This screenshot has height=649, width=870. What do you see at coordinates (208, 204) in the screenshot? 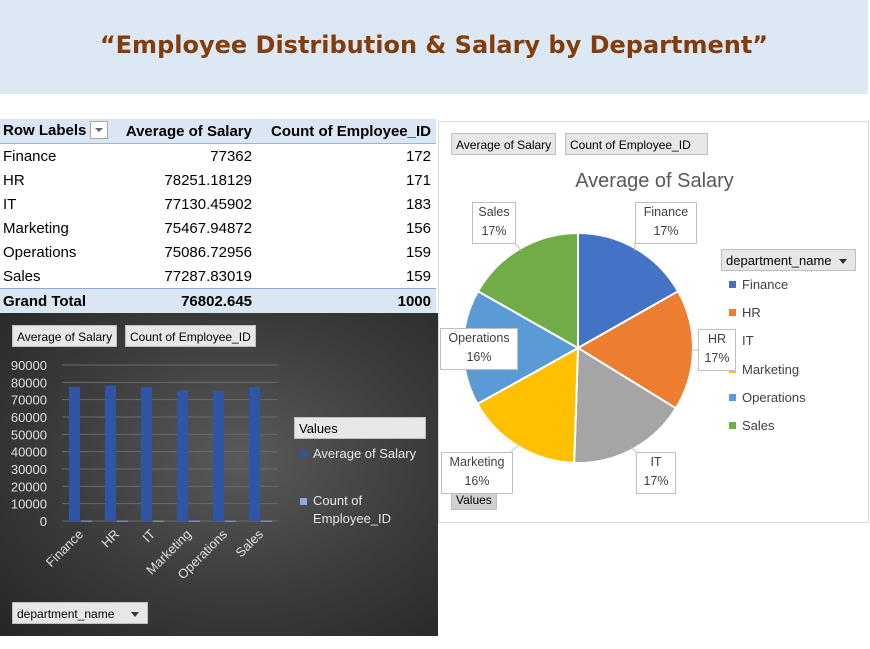
I see `avg-salary-cell: 77130.45902` at bounding box center [208, 204].